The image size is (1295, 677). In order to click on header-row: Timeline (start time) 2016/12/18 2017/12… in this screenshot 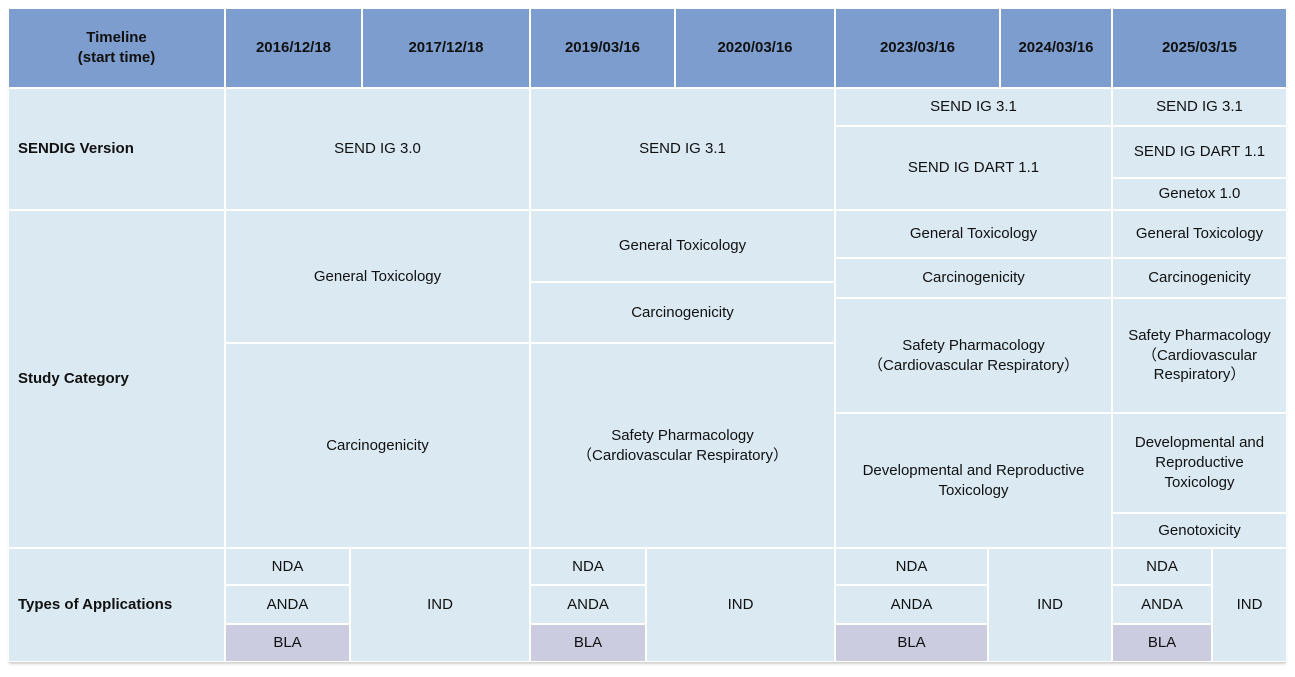, I will do `click(647, 48)`.